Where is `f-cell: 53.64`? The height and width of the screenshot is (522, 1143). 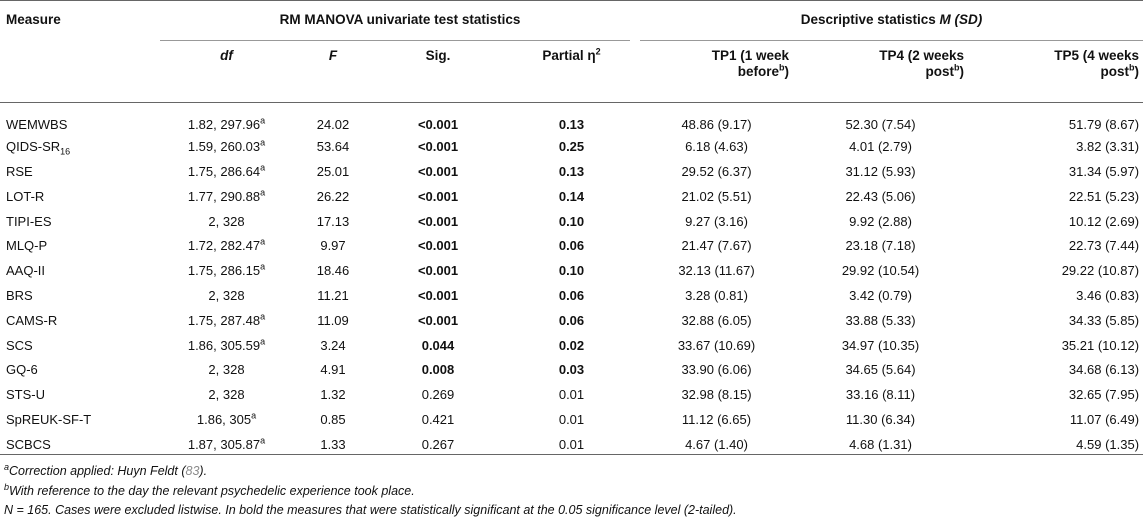 f-cell: 53.64 is located at coordinates (333, 147).